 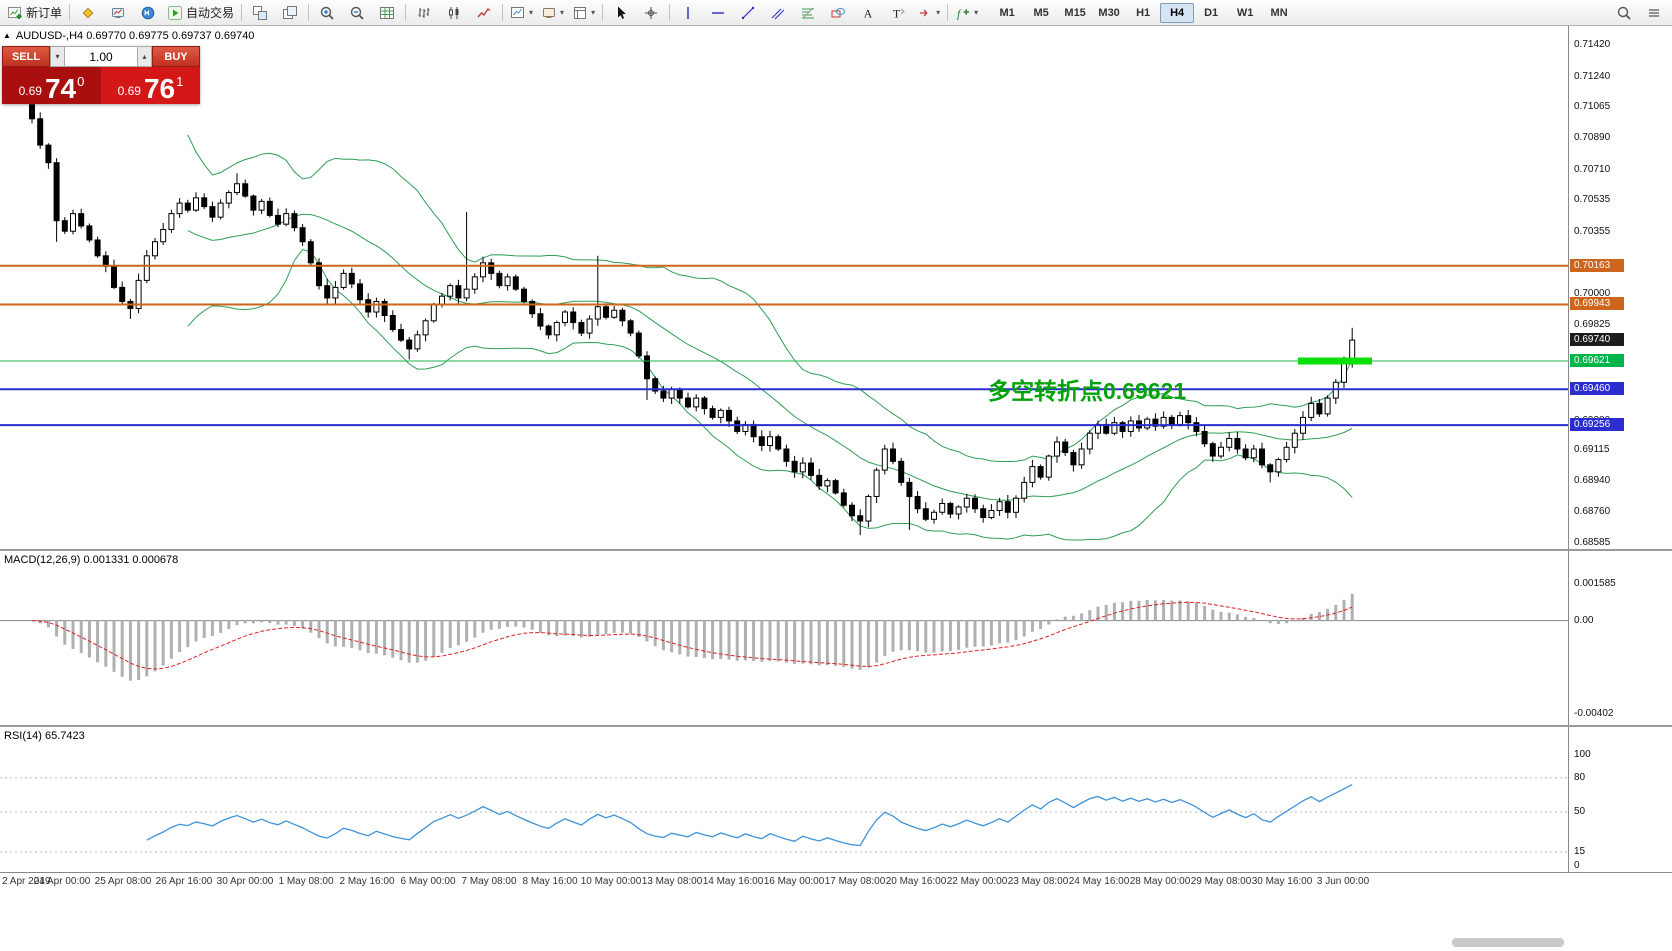 I want to click on trade-buttons-row: SELL ▾ ▴ BUY, so click(x=101, y=56).